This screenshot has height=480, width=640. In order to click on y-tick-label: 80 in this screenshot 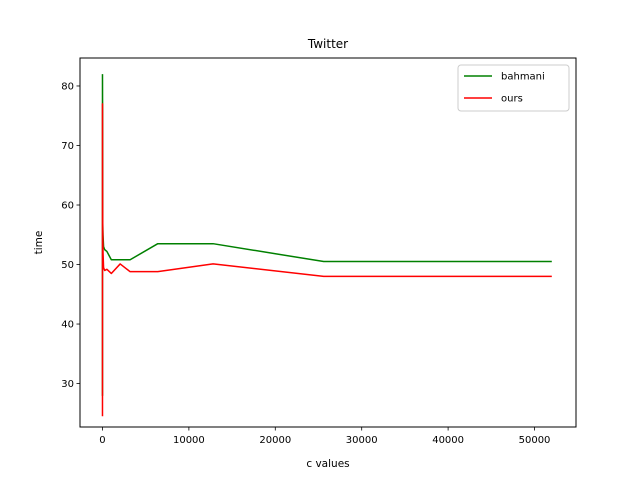, I will do `click(67, 86)`.